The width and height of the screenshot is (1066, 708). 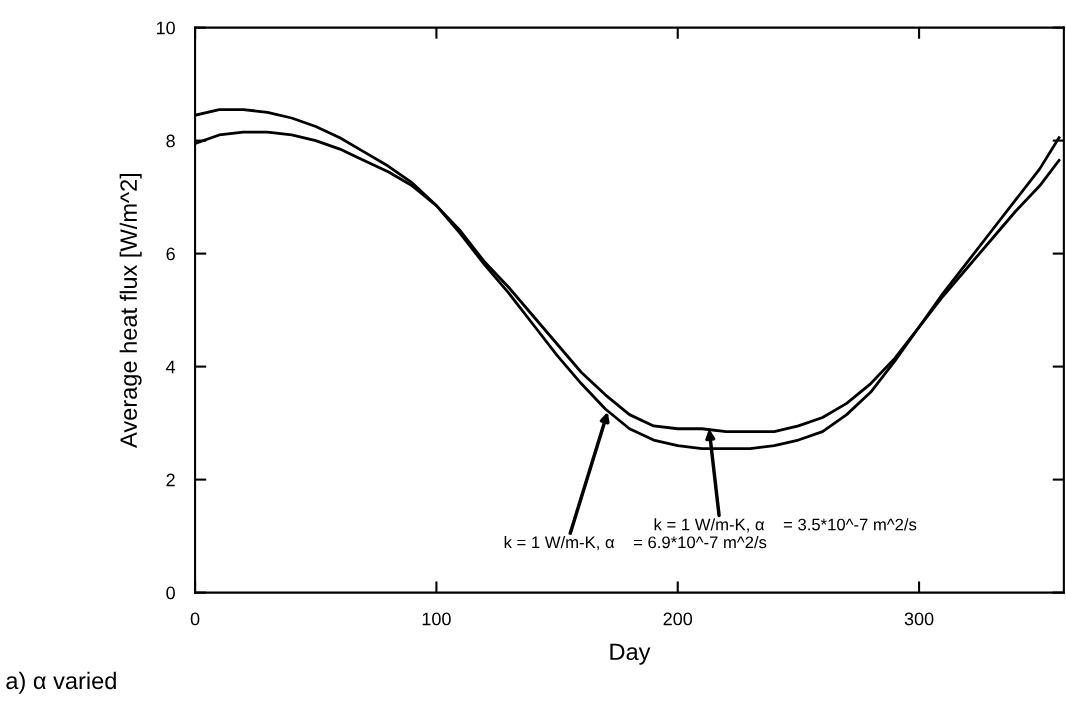 What do you see at coordinates (785, 525) in the screenshot?
I see `annotation: k = 1 W/m-K, α = 3.5*10^-7 m^2/s` at bounding box center [785, 525].